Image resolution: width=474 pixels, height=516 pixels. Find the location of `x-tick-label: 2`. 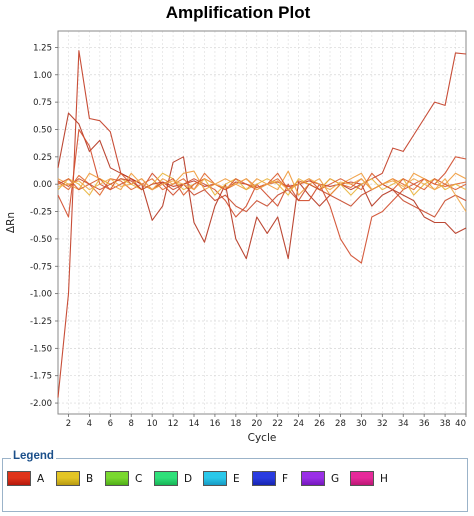

x-tick-label: 2 is located at coordinates (68, 424).